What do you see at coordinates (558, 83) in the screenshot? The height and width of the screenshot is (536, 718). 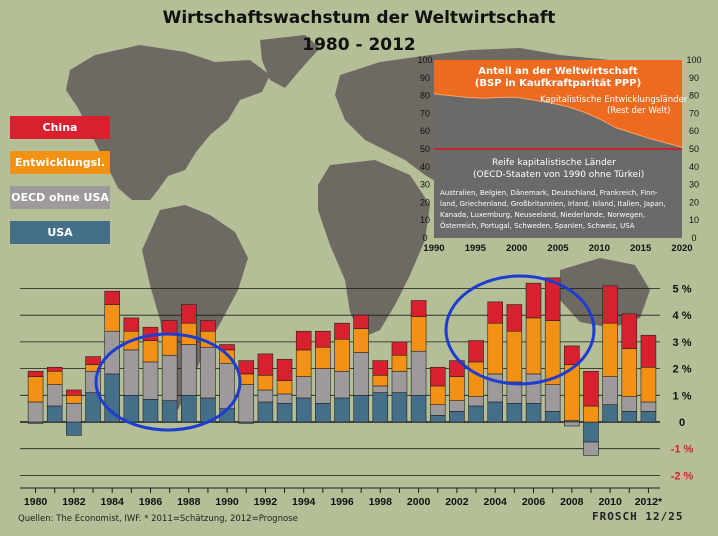 I see `inset-subtitle: (BSP in Kaufkraftparität PPP)` at bounding box center [558, 83].